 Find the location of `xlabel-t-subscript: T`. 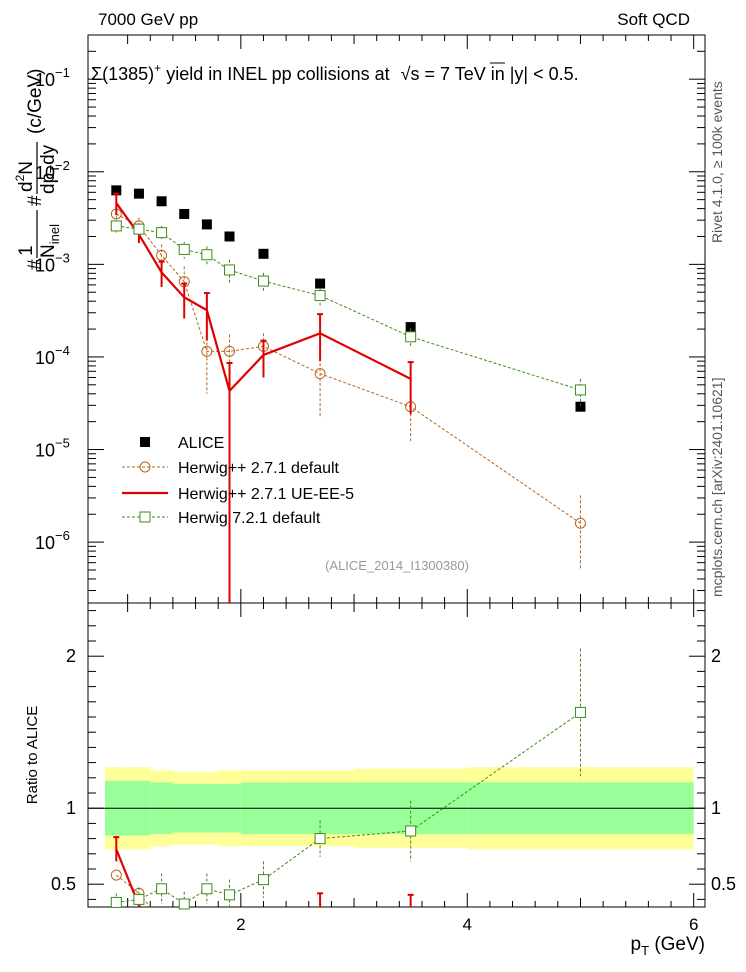

xlabel-t-subscript: T is located at coordinates (645, 950).